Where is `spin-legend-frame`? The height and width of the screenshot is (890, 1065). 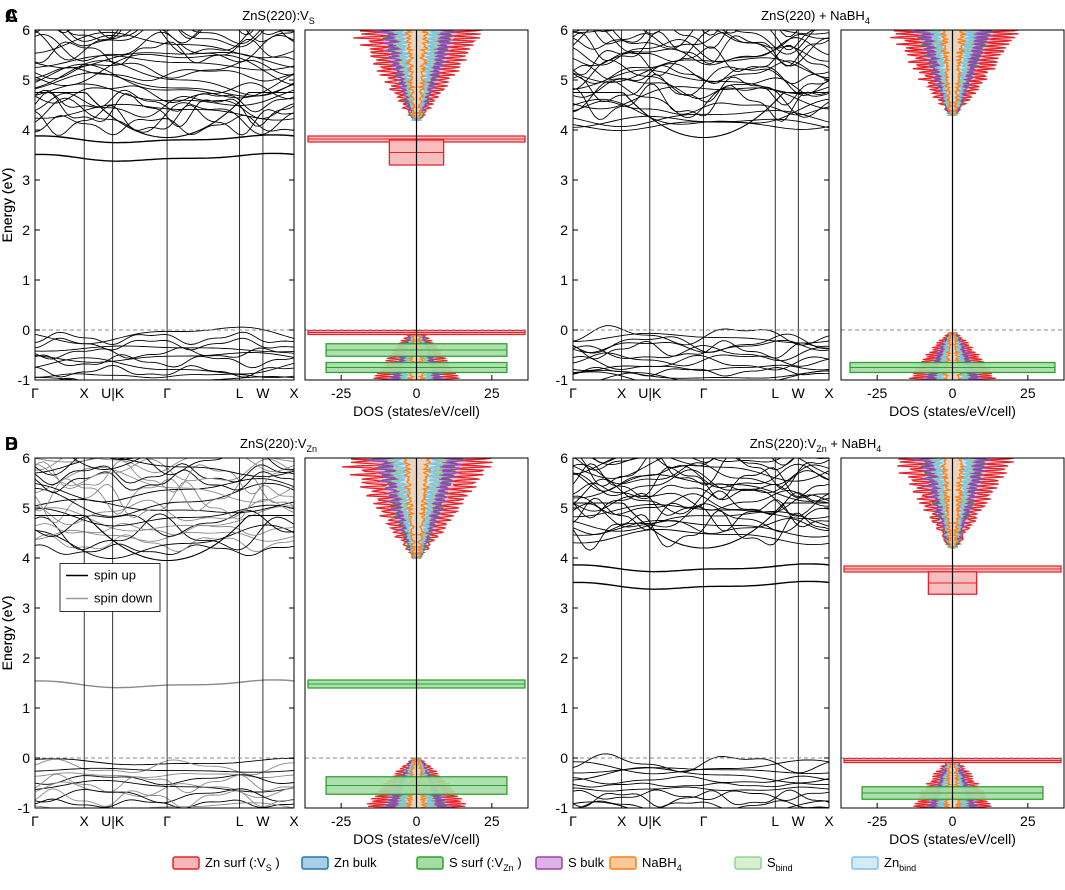 spin-legend-frame is located at coordinates (110, 587).